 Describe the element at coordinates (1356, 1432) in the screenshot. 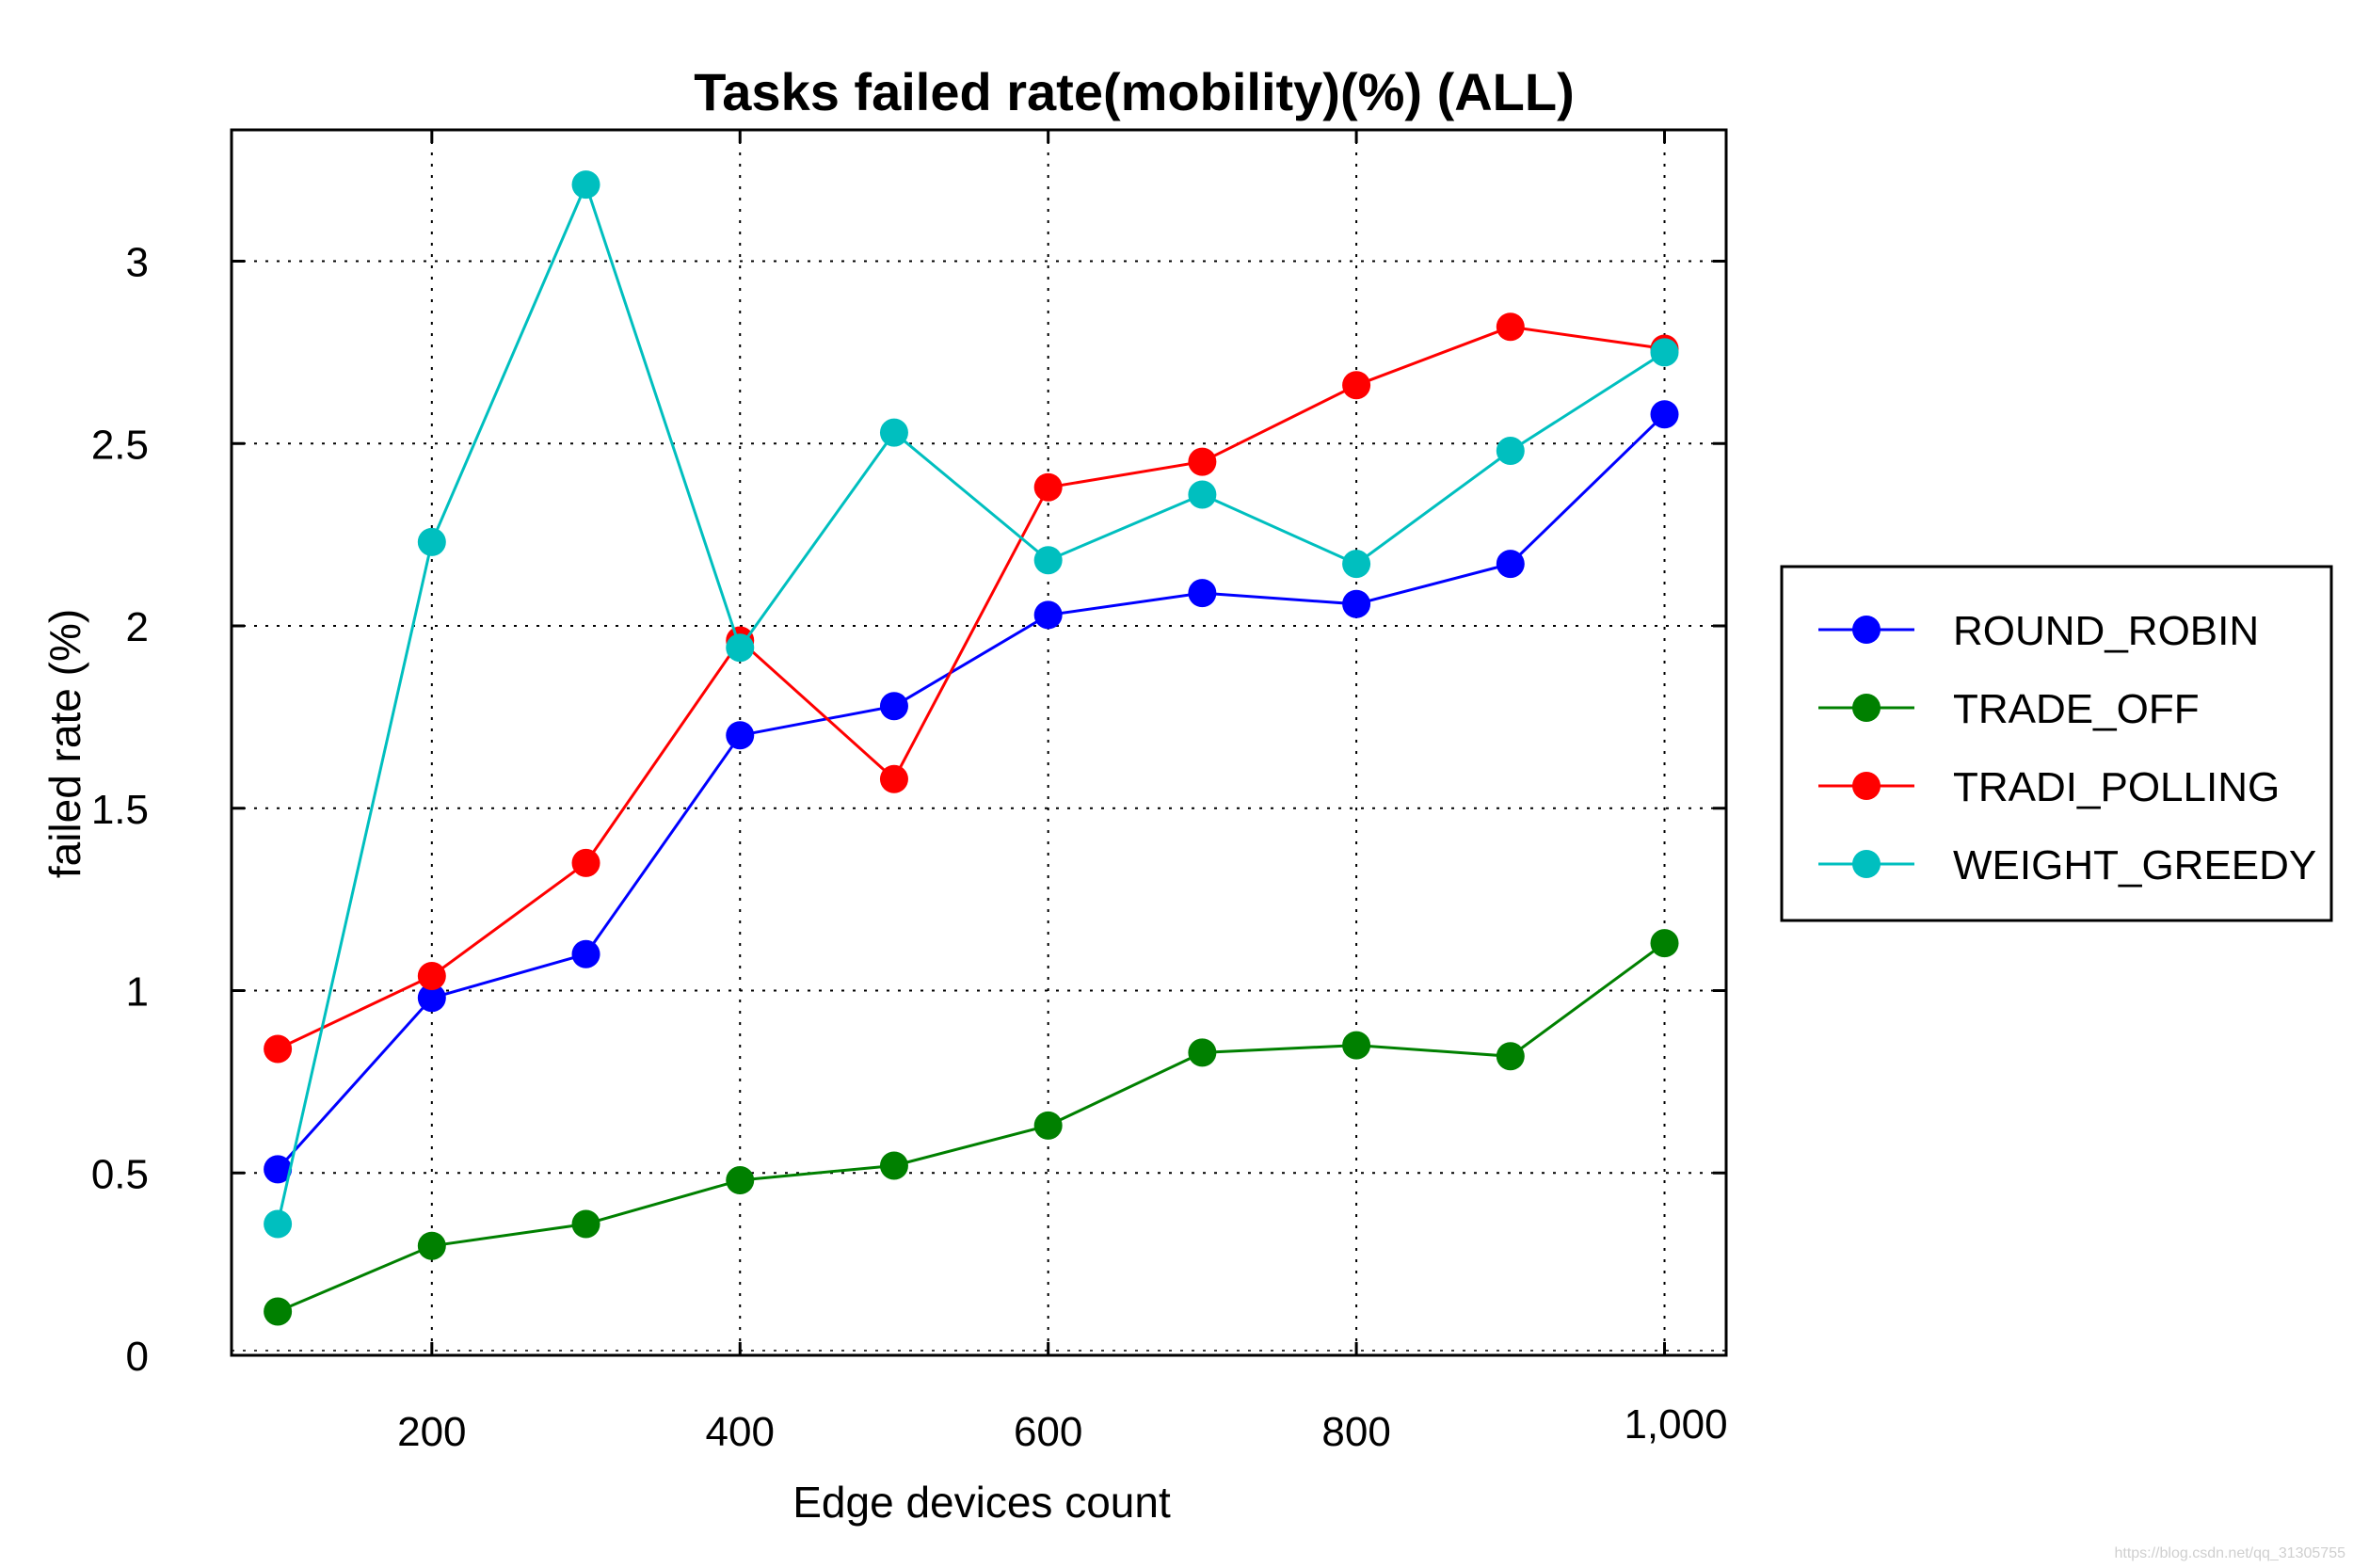

I see `x-tick-label: 800` at that location.